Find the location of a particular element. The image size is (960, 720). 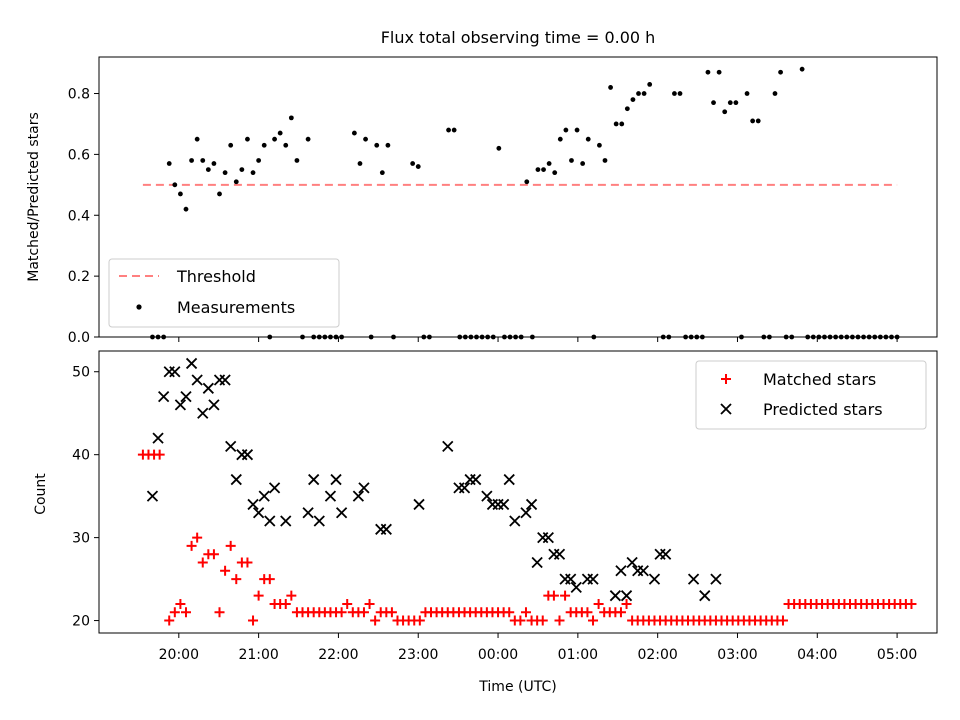

legend-measurements-swatch is located at coordinates (139, 307).